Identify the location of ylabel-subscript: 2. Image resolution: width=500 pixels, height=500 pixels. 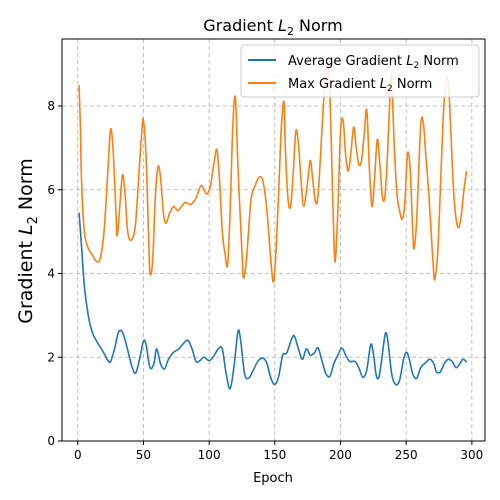
(33, 220).